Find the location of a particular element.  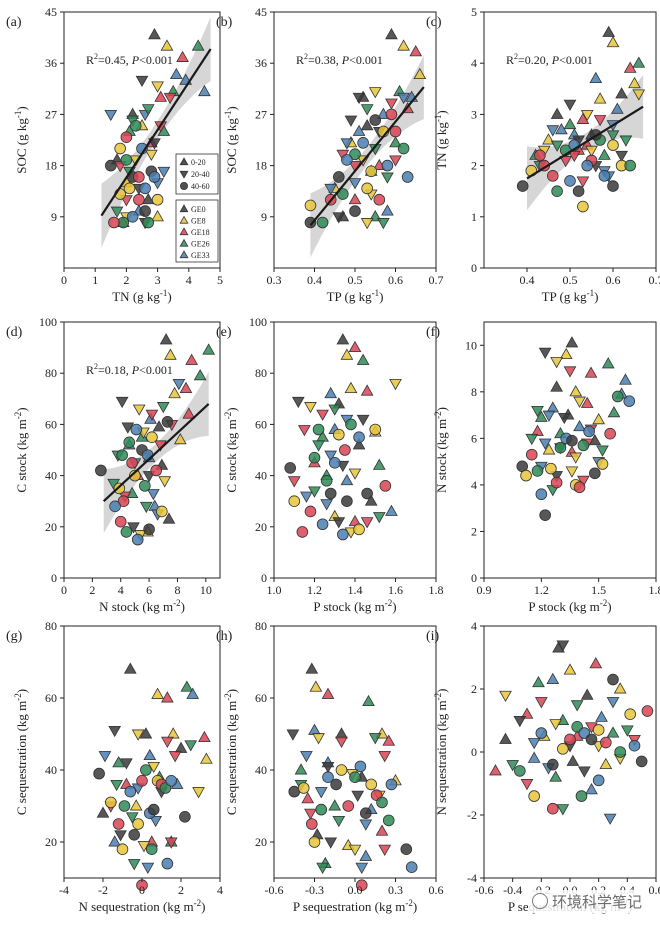

x-tick-label: 1.2 is located at coordinates (541, 590).